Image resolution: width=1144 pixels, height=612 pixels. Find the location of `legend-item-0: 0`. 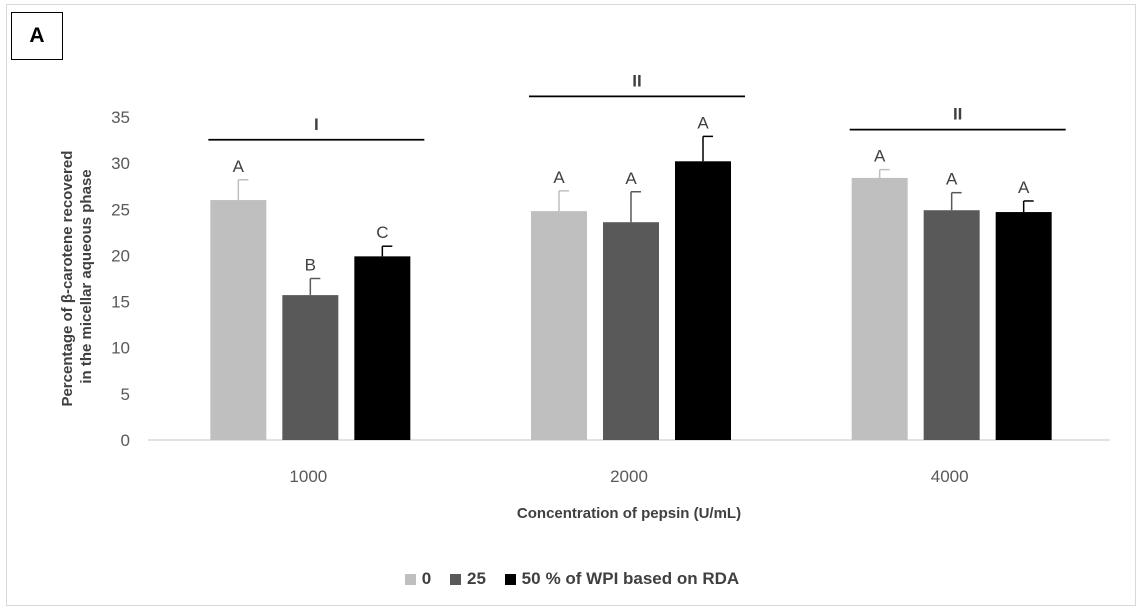

legend-item-0: 0 is located at coordinates (418, 579).